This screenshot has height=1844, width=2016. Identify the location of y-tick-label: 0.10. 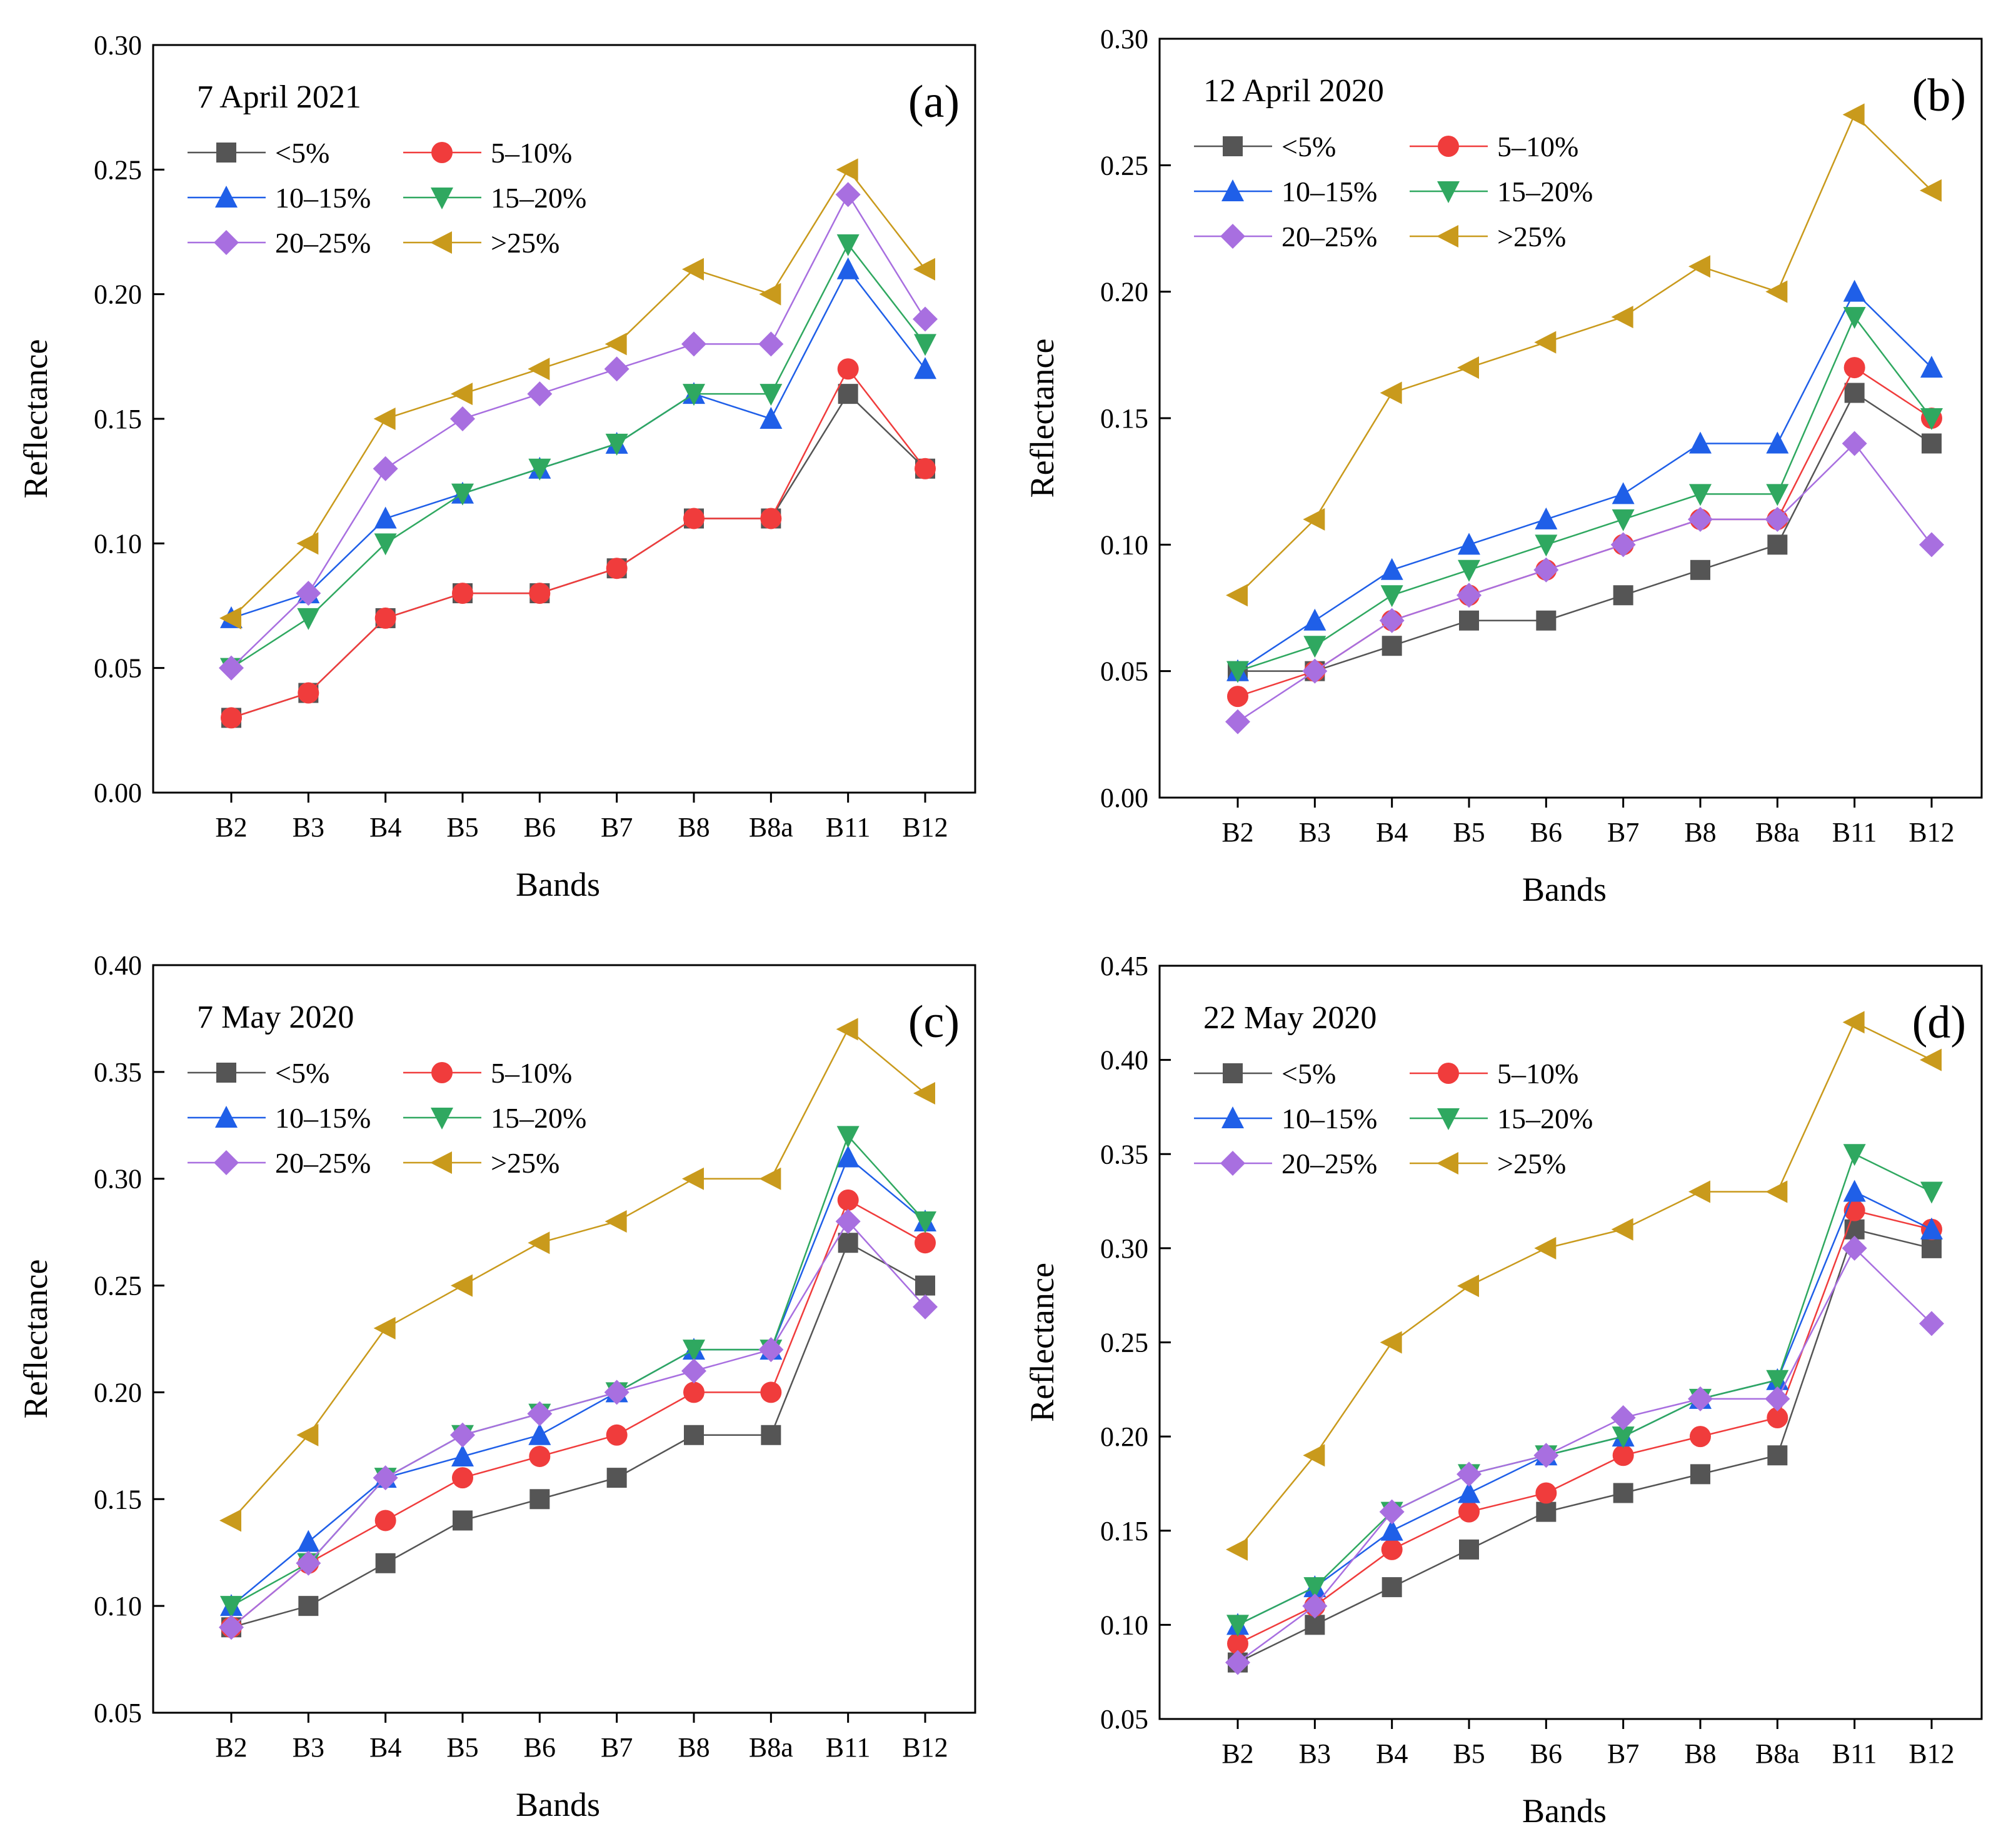
(1124, 545).